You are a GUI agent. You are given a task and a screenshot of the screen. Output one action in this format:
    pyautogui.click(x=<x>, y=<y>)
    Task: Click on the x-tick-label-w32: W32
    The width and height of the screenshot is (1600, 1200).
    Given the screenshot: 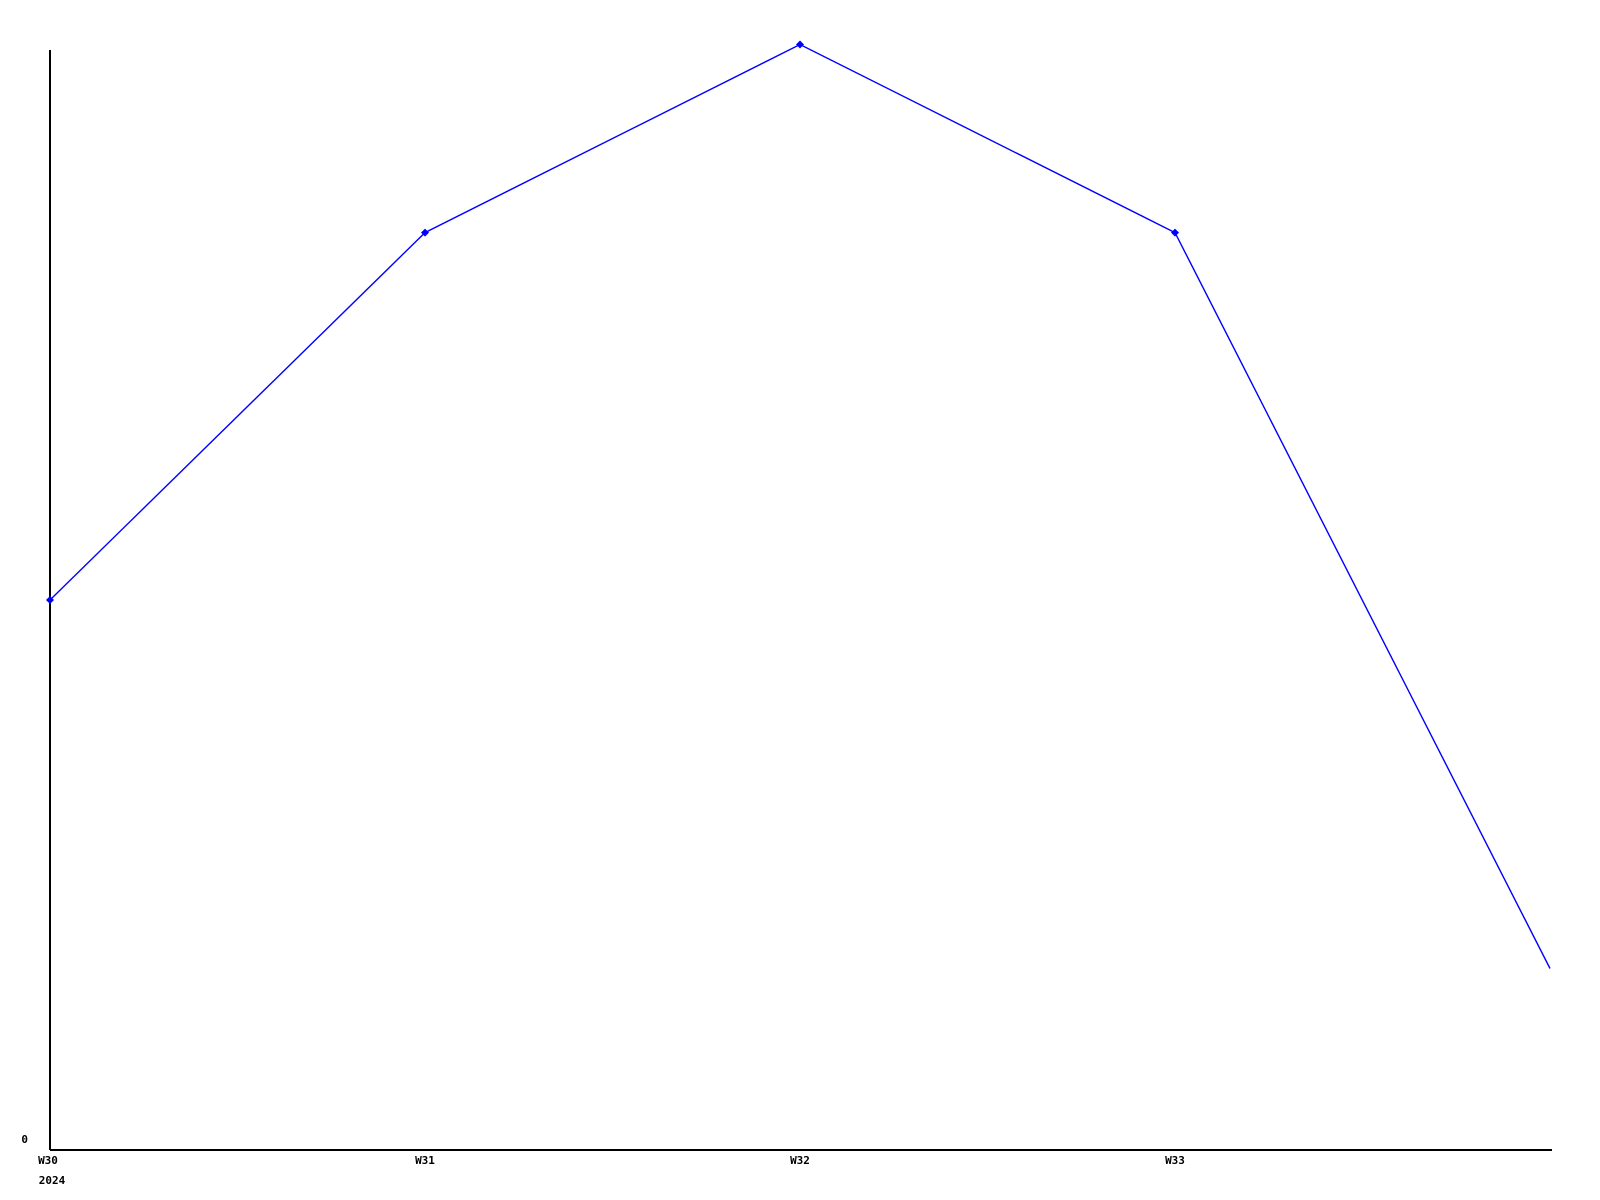 What is the action you would take?
    pyautogui.click(x=800, y=1160)
    